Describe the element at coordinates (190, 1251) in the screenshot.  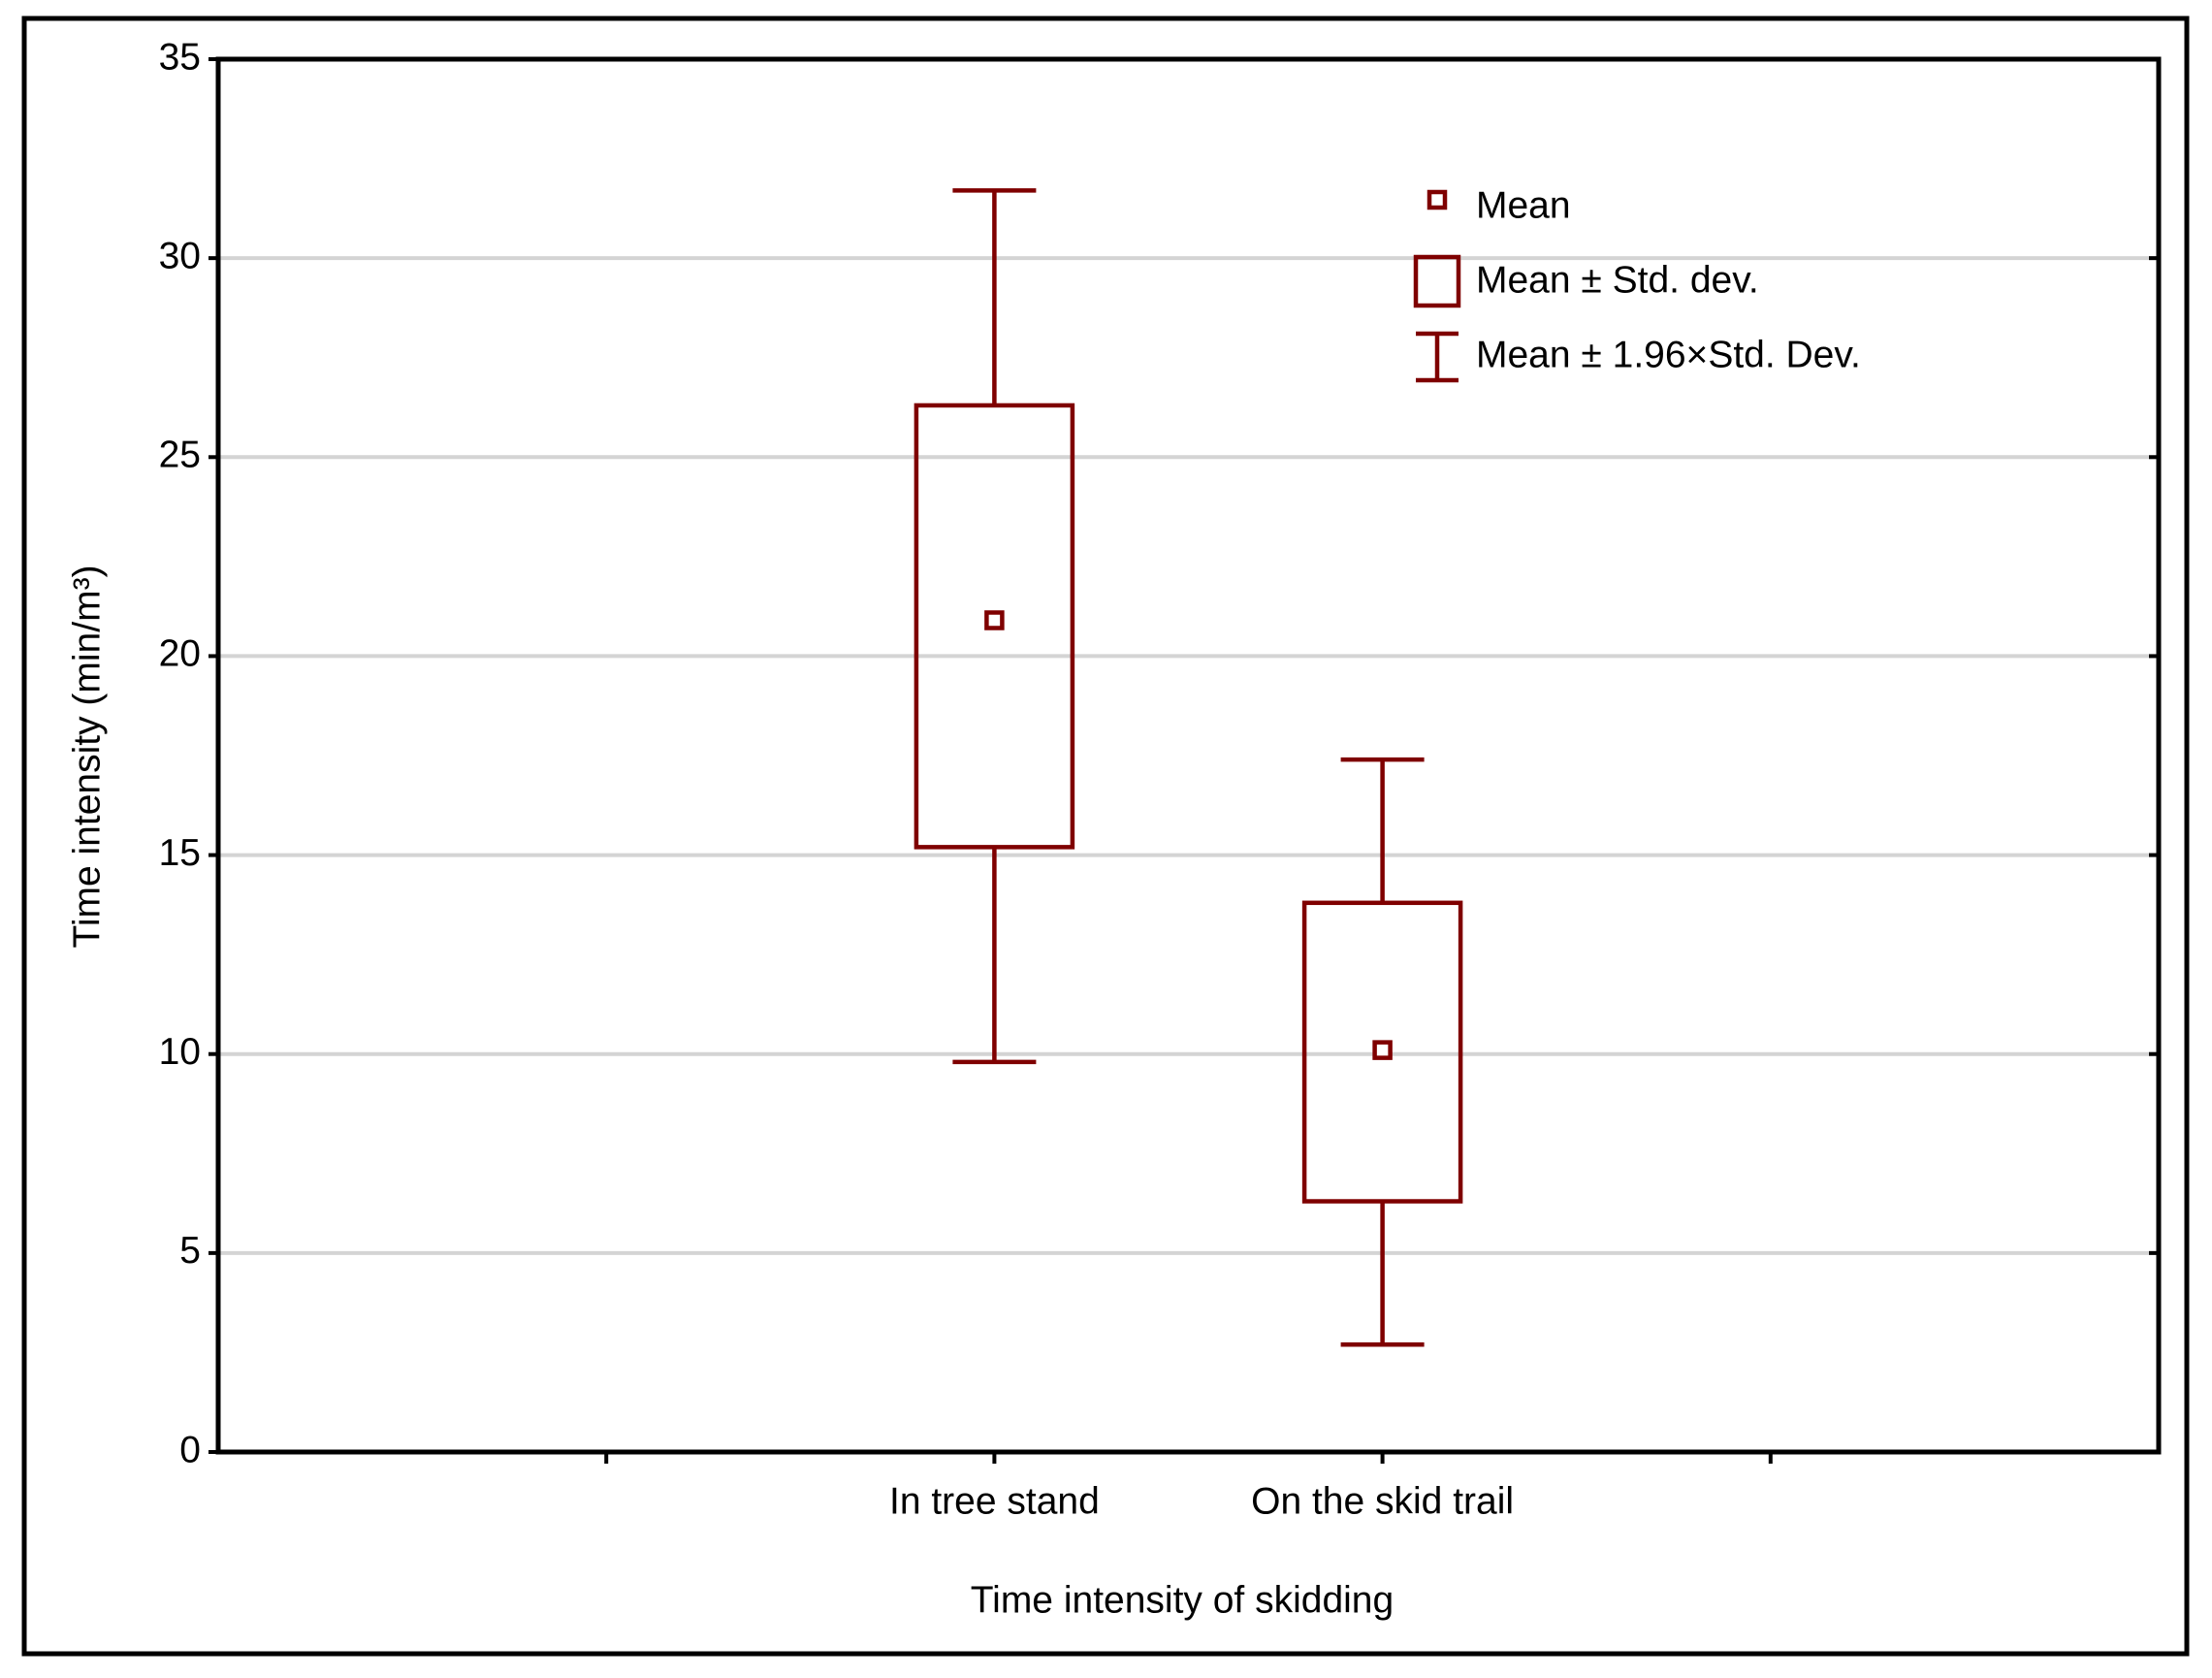
I see `y-tick-label: 5` at that location.